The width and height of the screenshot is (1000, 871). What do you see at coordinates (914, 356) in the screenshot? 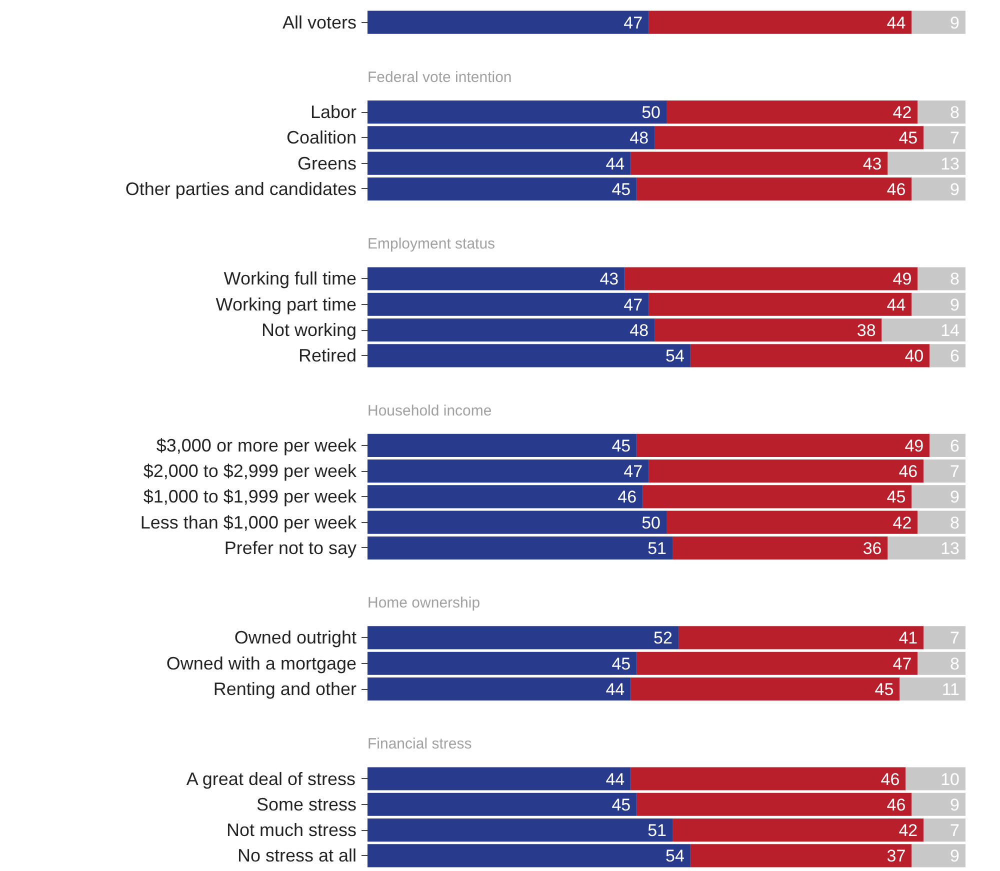
I see `data-label: 40` at bounding box center [914, 356].